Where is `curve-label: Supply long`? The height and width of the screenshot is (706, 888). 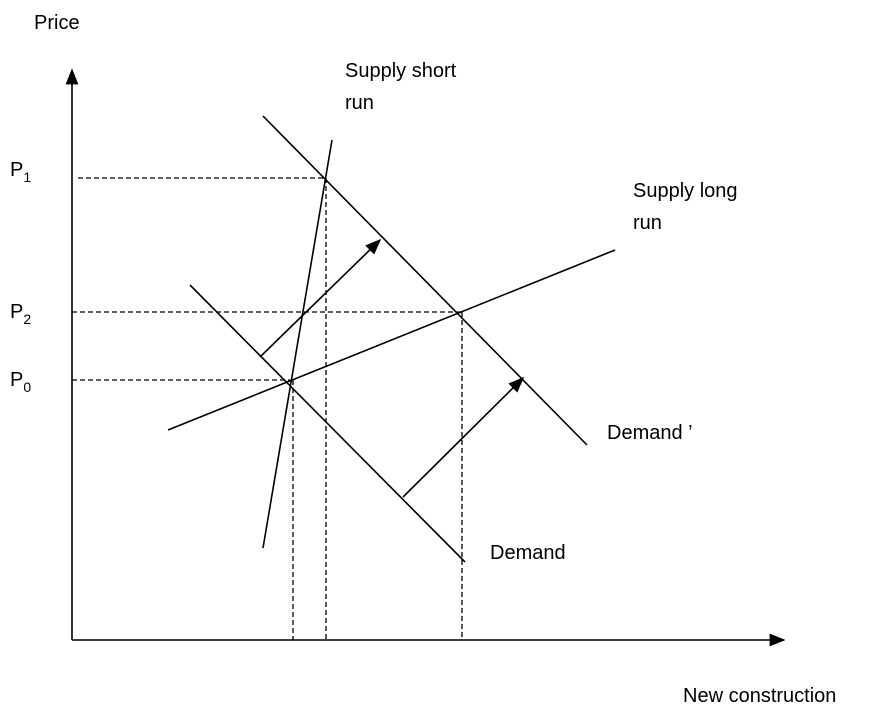 curve-label: Supply long is located at coordinates (685, 191).